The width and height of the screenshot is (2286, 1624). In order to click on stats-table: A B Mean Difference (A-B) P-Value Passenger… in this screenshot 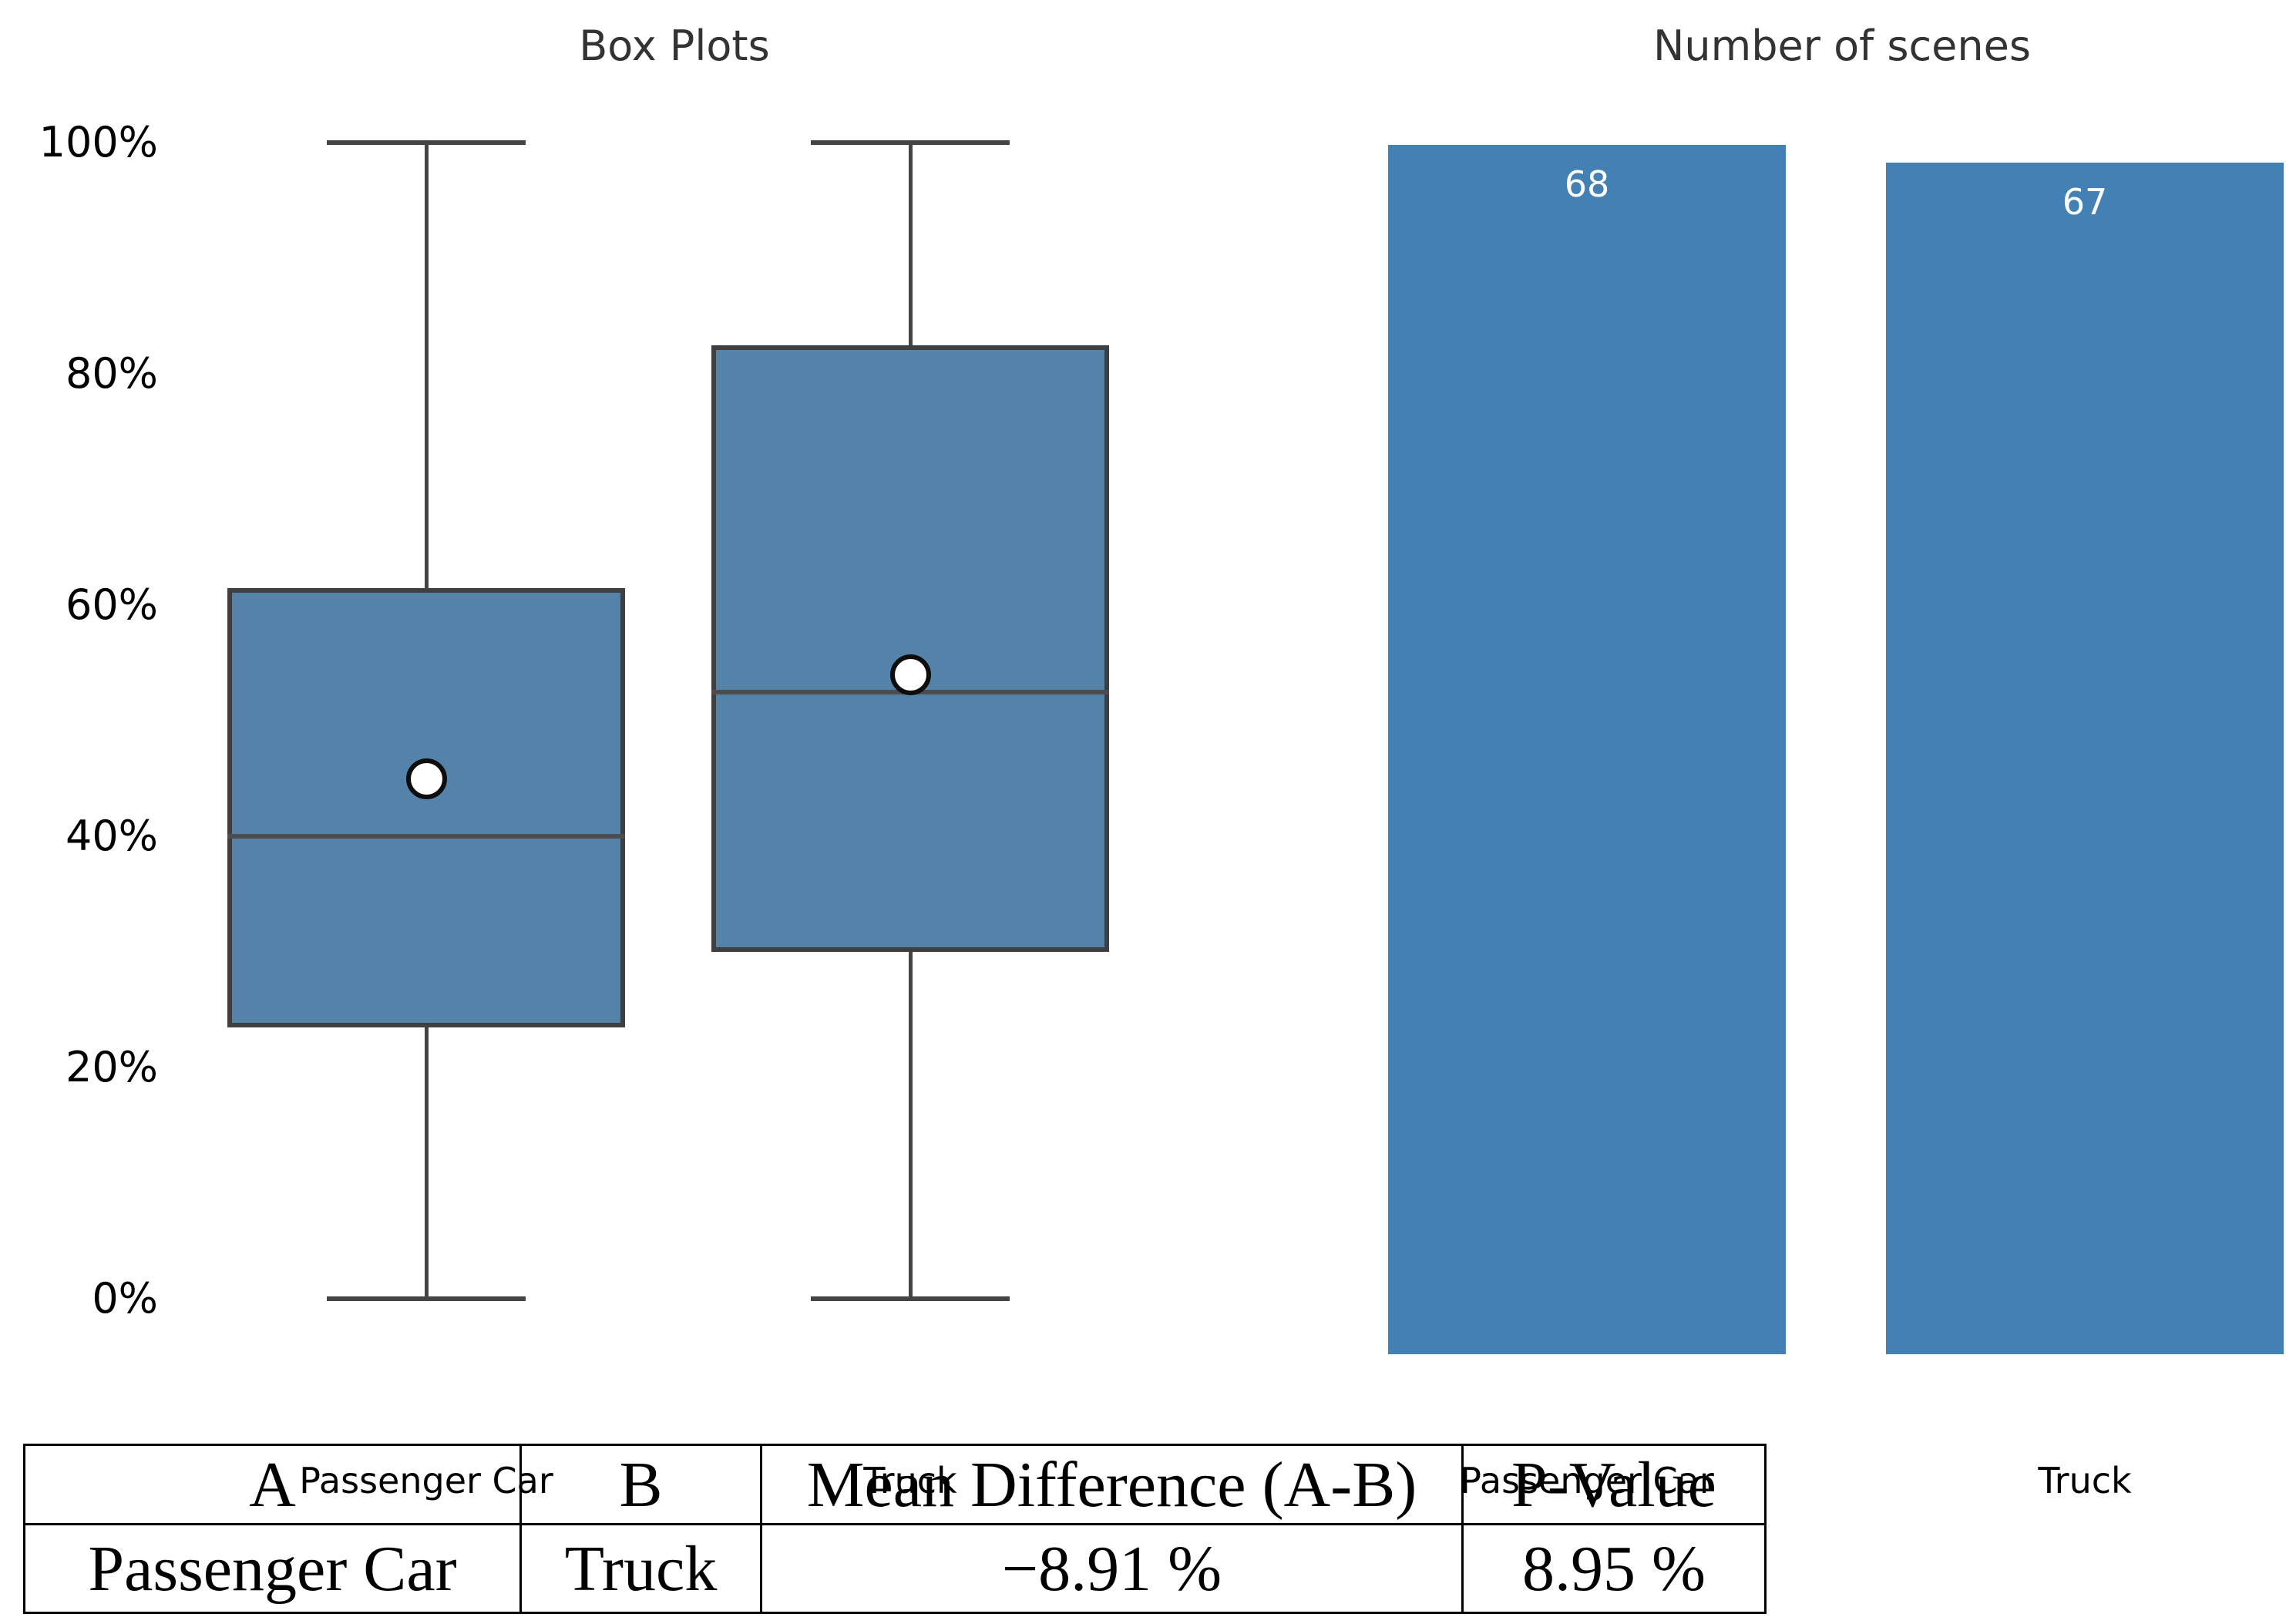, I will do `click(895, 1529)`.